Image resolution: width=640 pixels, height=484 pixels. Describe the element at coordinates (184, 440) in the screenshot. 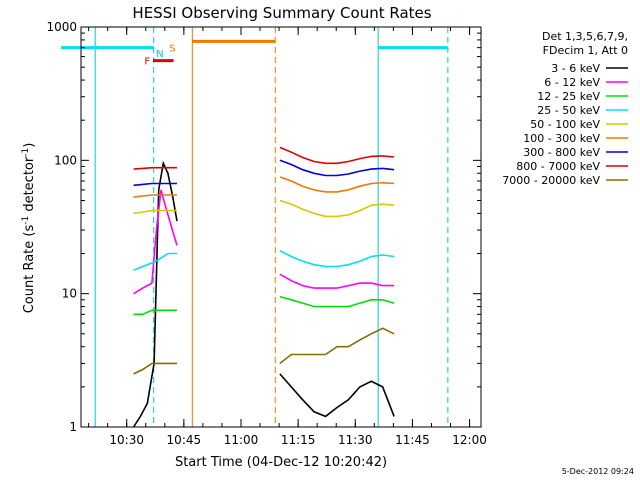

I see `x-tick-label: 10:45` at that location.